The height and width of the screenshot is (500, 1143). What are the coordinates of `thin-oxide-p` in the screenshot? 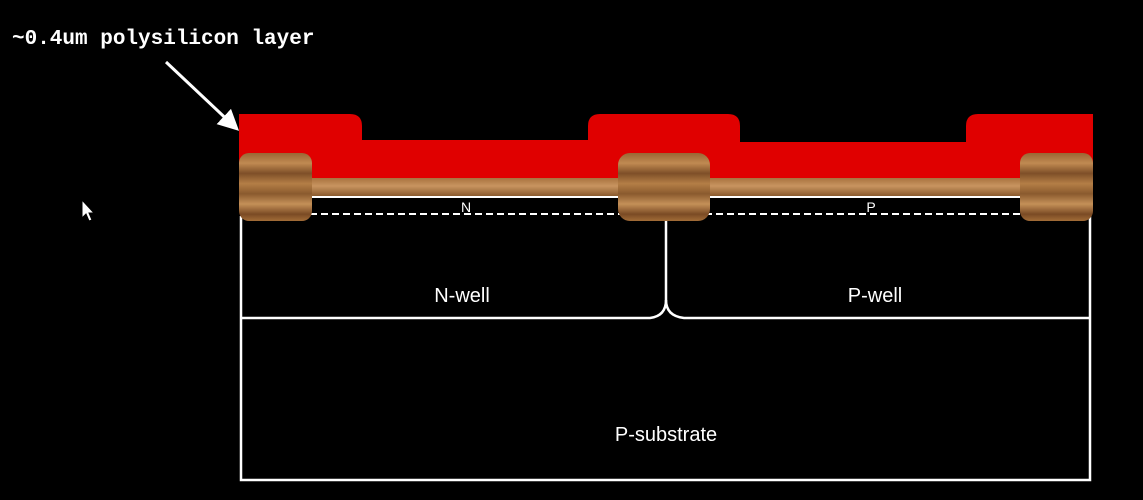 It's located at (865, 186).